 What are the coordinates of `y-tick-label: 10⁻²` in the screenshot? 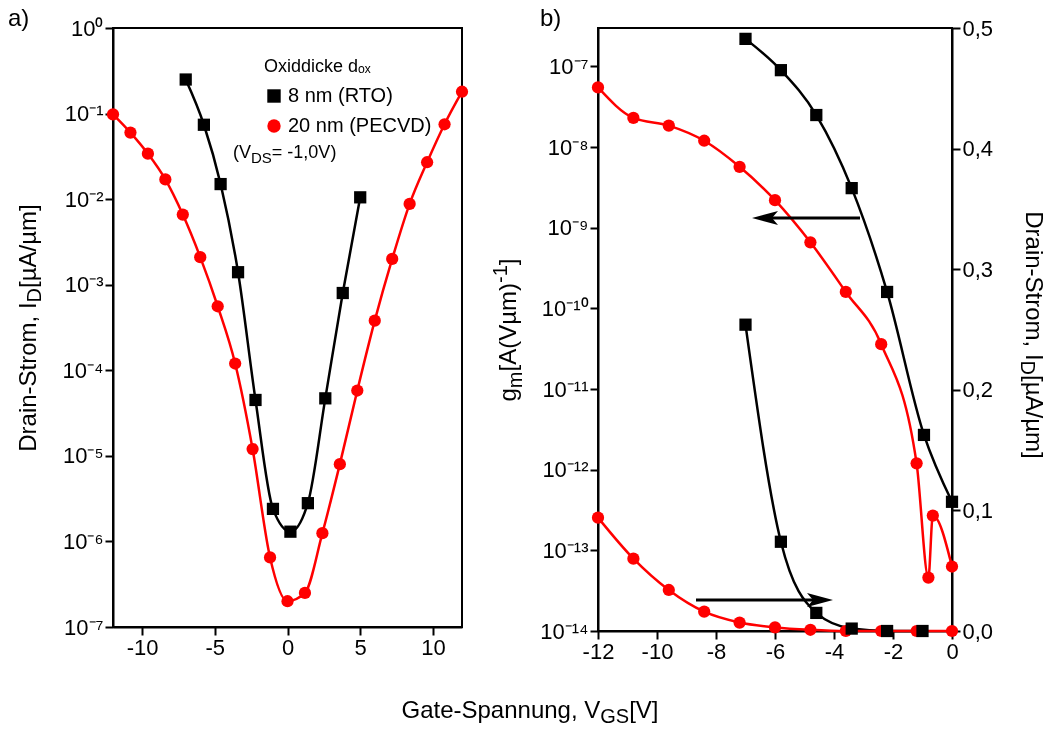 It's located at (84, 199).